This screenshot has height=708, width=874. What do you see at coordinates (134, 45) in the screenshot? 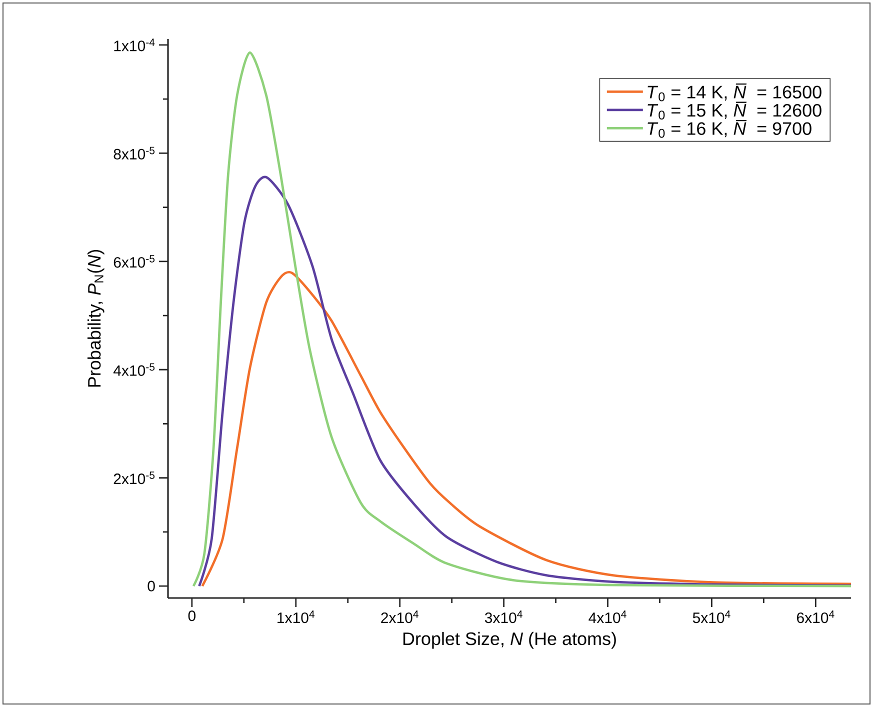
I see `y-tick-label: 1x10$^{-4}$` at bounding box center [134, 45].